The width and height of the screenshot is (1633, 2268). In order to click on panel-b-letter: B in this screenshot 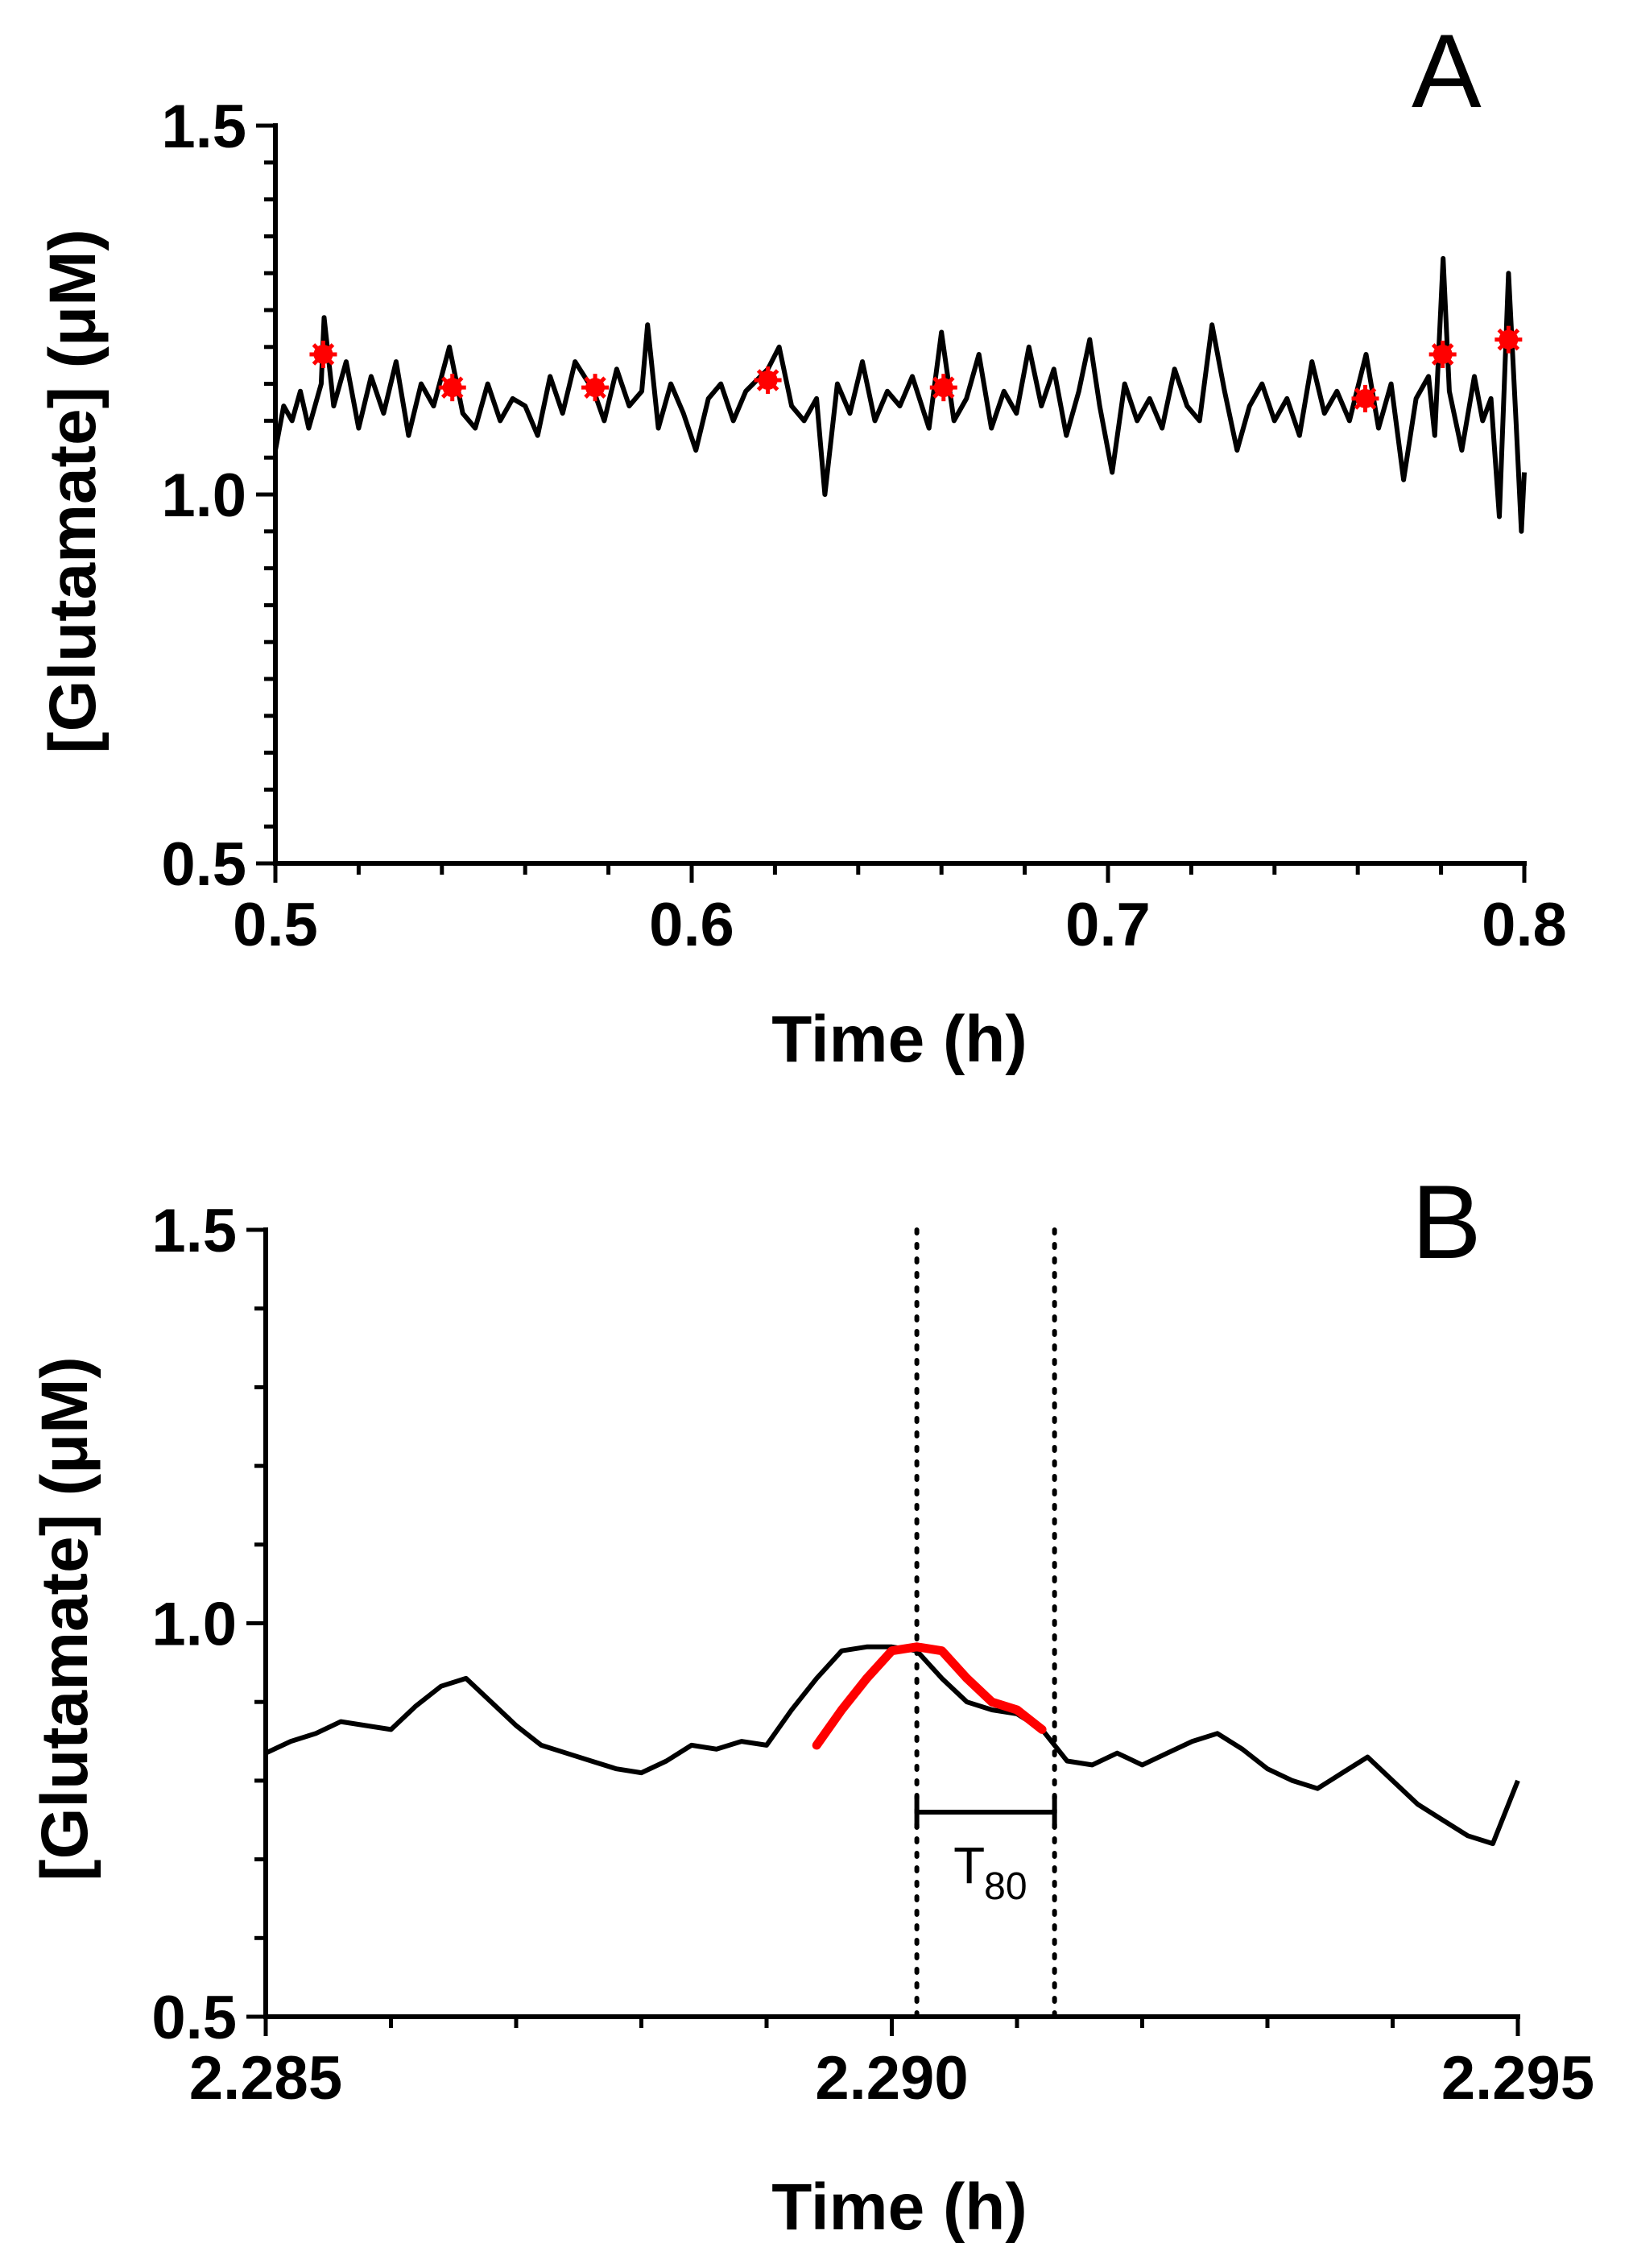, I will do `click(1447, 1222)`.